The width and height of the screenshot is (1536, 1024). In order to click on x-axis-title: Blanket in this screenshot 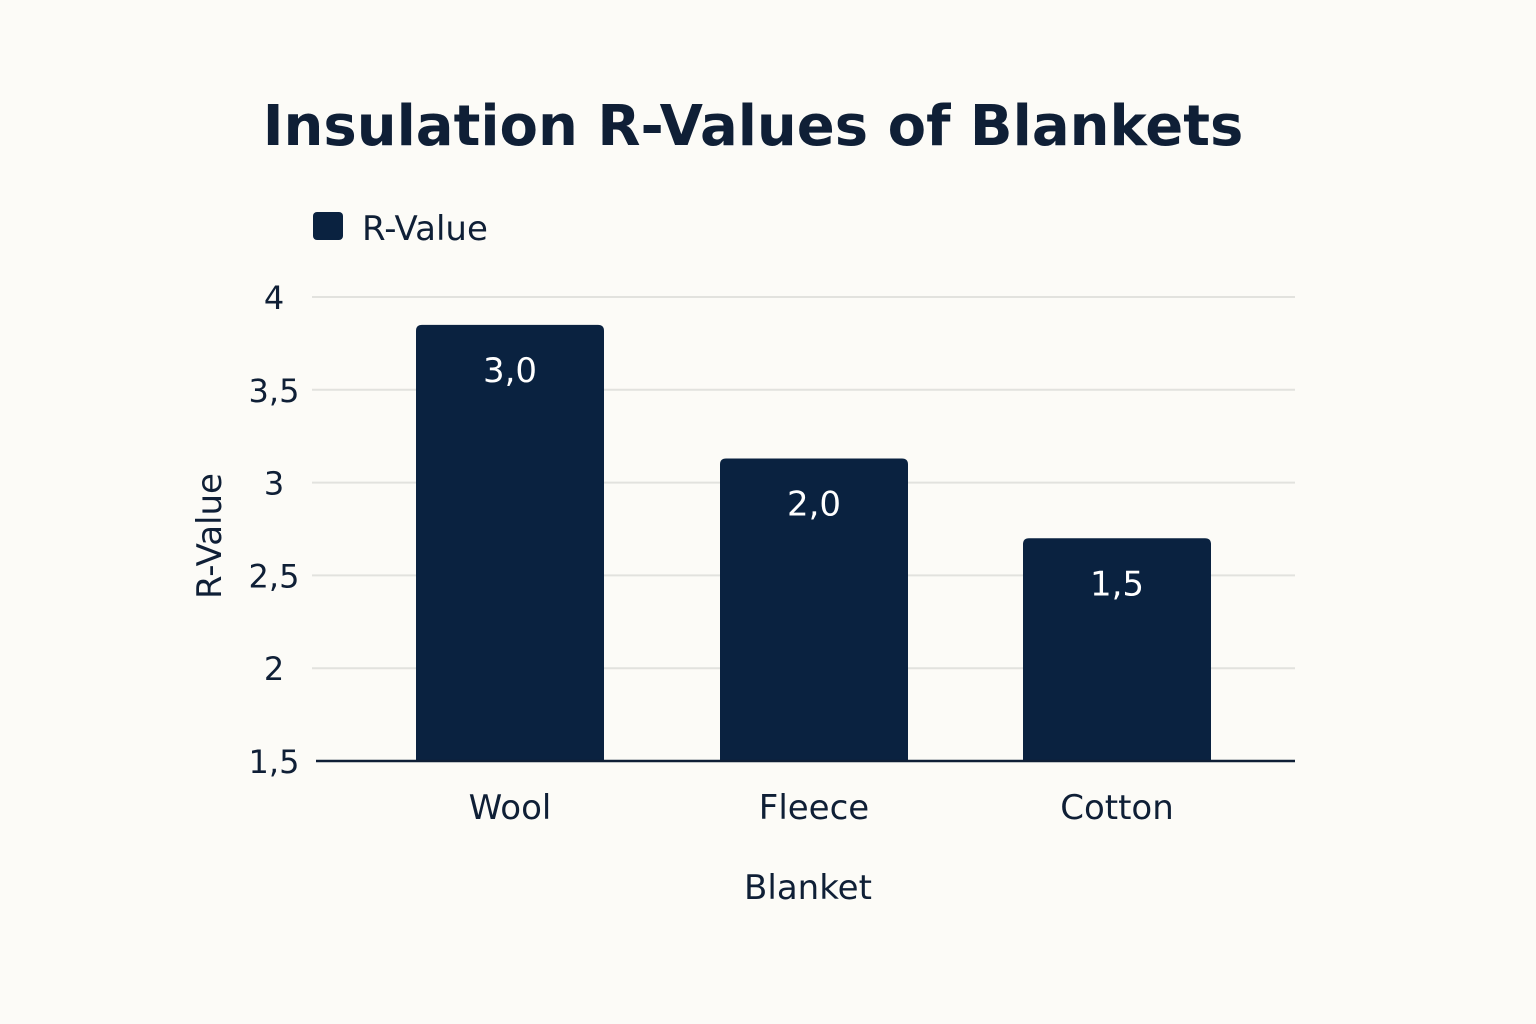, I will do `click(808, 888)`.